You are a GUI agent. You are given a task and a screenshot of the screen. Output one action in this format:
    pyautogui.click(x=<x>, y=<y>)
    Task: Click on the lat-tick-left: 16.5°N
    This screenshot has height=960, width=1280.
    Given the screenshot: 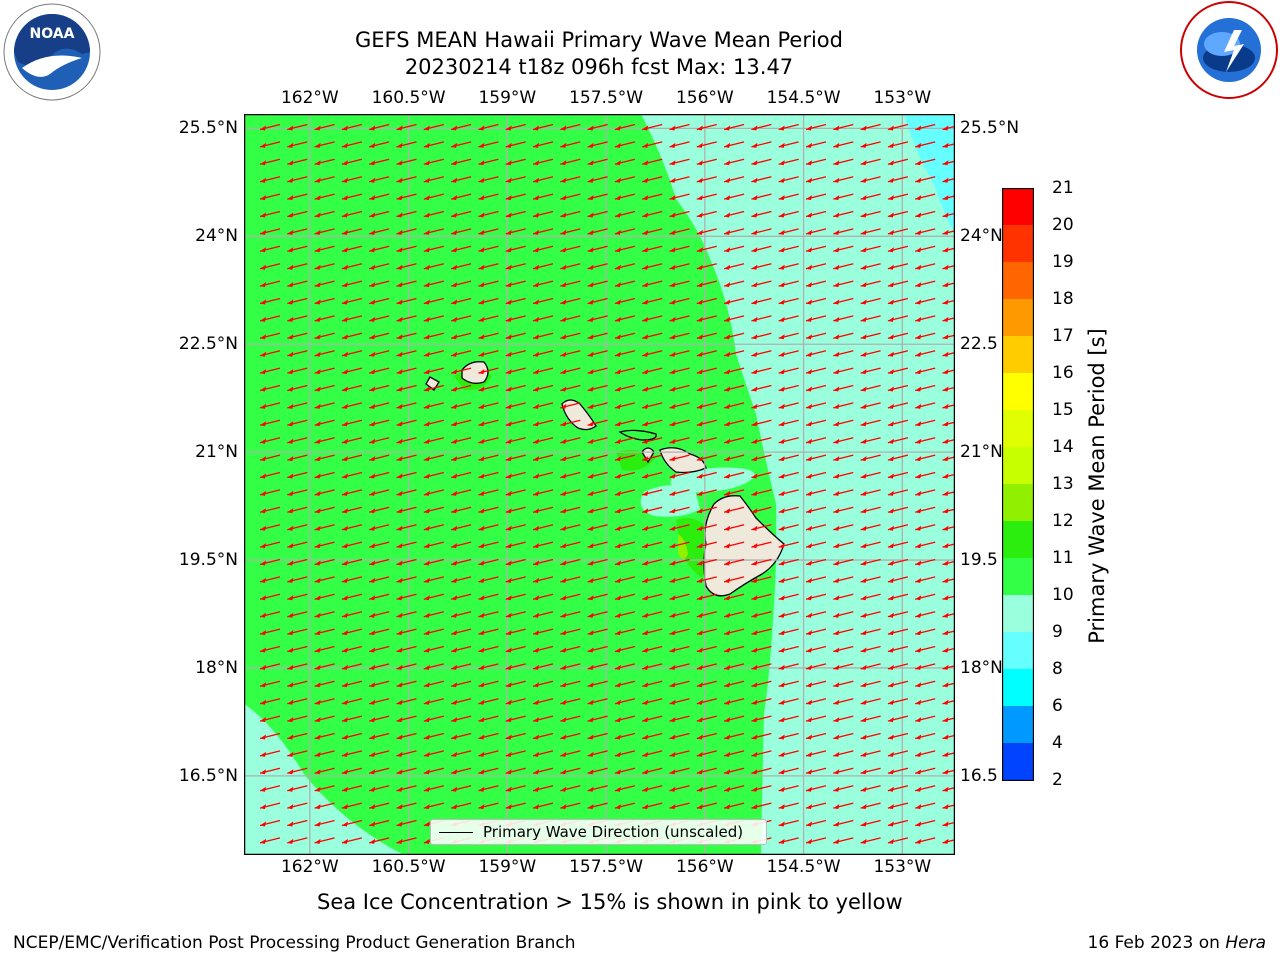 What is the action you would take?
    pyautogui.click(x=208, y=775)
    